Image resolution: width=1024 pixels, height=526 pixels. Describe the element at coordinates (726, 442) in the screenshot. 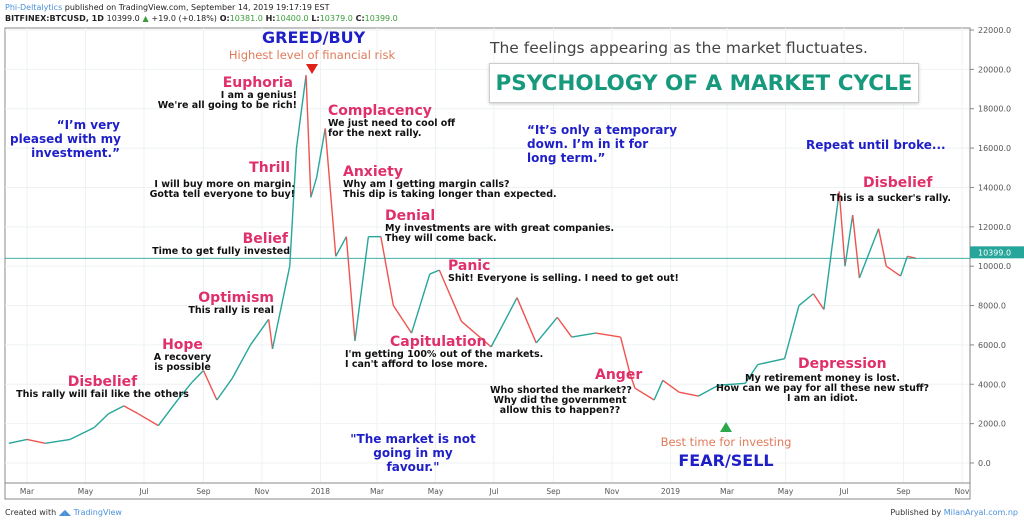

I see `fear-note: Best time for investing` at that location.